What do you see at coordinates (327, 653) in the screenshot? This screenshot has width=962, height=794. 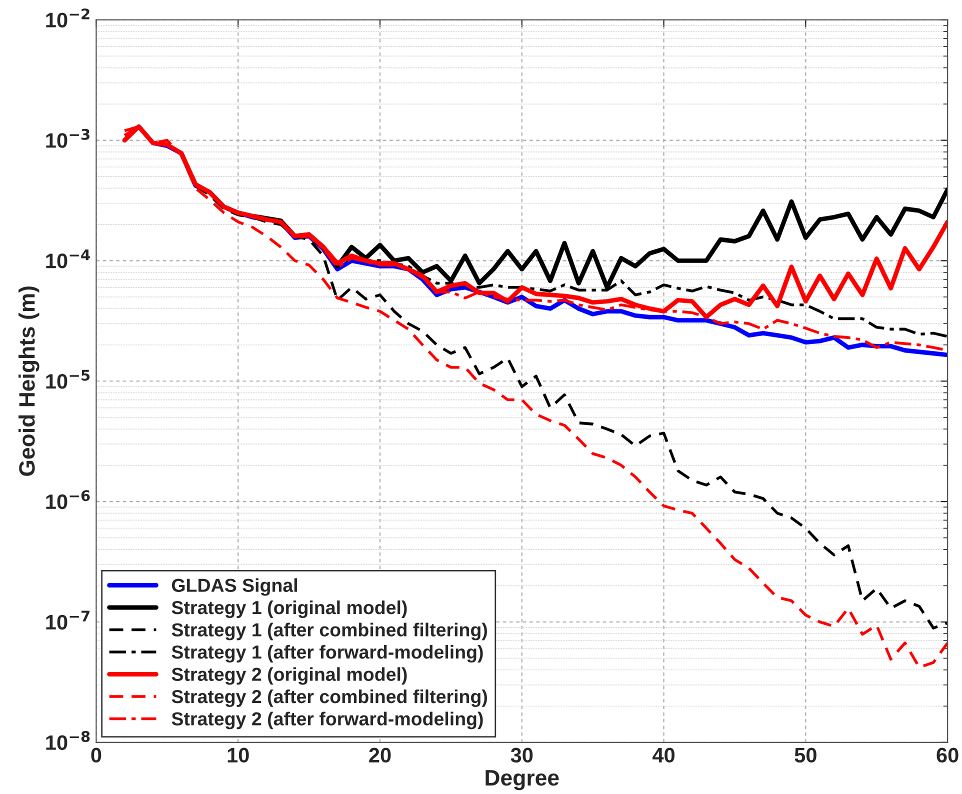 I see `legend-label: Strategy 1 (after forward-modeling)` at bounding box center [327, 653].